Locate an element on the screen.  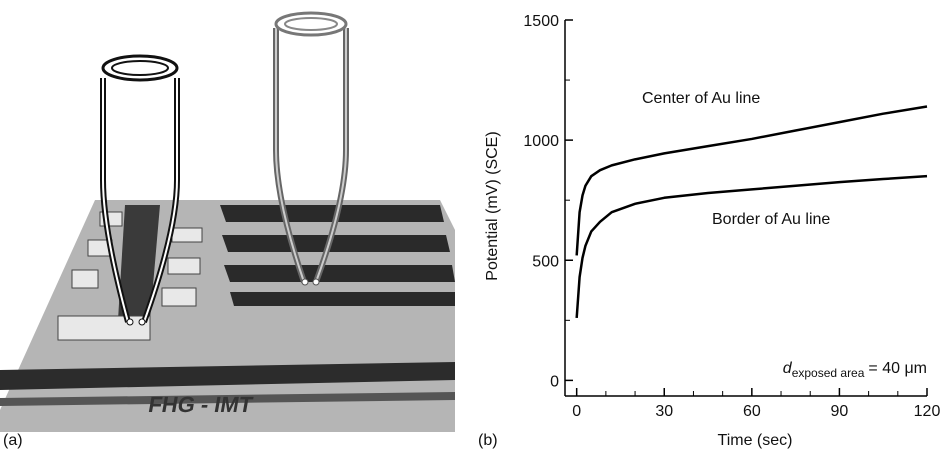
x-tick-label: 60 is located at coordinates (752, 411).